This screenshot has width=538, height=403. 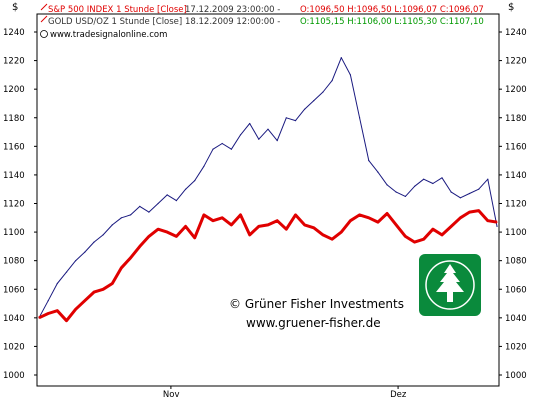 What do you see at coordinates (14, 205) in the screenshot?
I see `y-tick-label-left: 1120` at bounding box center [14, 205].